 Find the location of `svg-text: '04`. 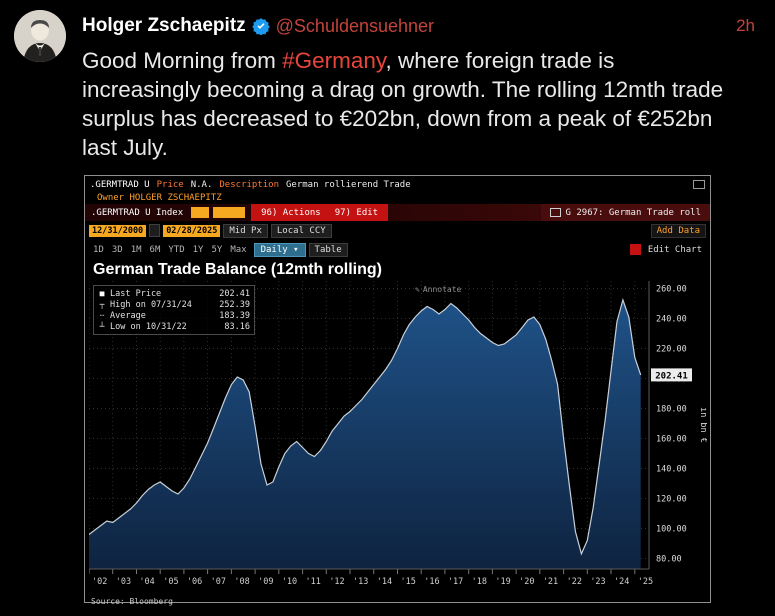

svg-text: '04 is located at coordinates (146, 582).